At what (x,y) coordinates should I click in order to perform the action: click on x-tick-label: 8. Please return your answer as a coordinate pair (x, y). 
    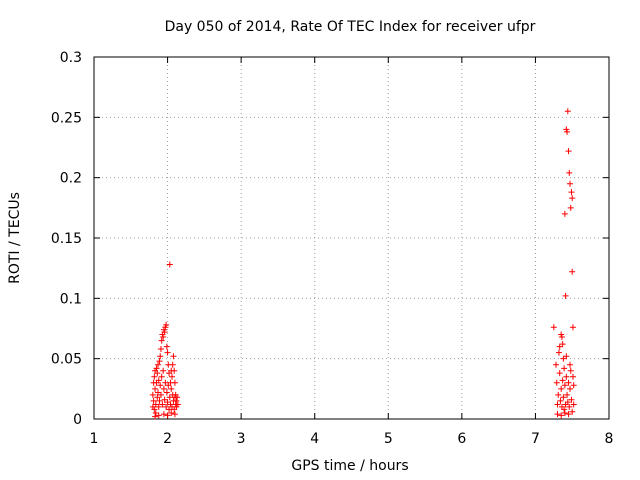
    Looking at the image, I should click on (609, 439).